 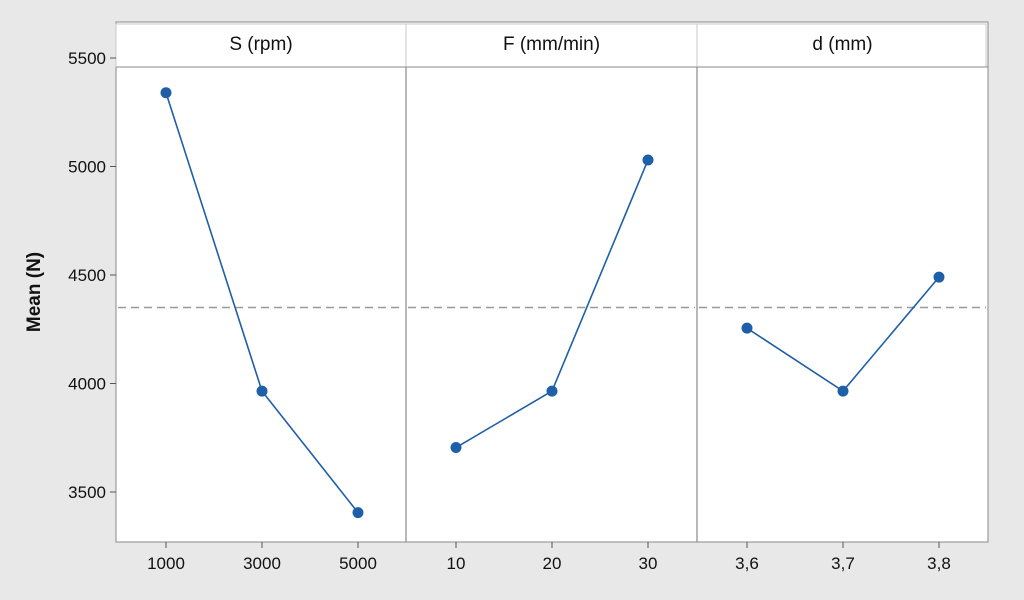 What do you see at coordinates (842, 44) in the screenshot?
I see `panel-title: d (mm)` at bounding box center [842, 44].